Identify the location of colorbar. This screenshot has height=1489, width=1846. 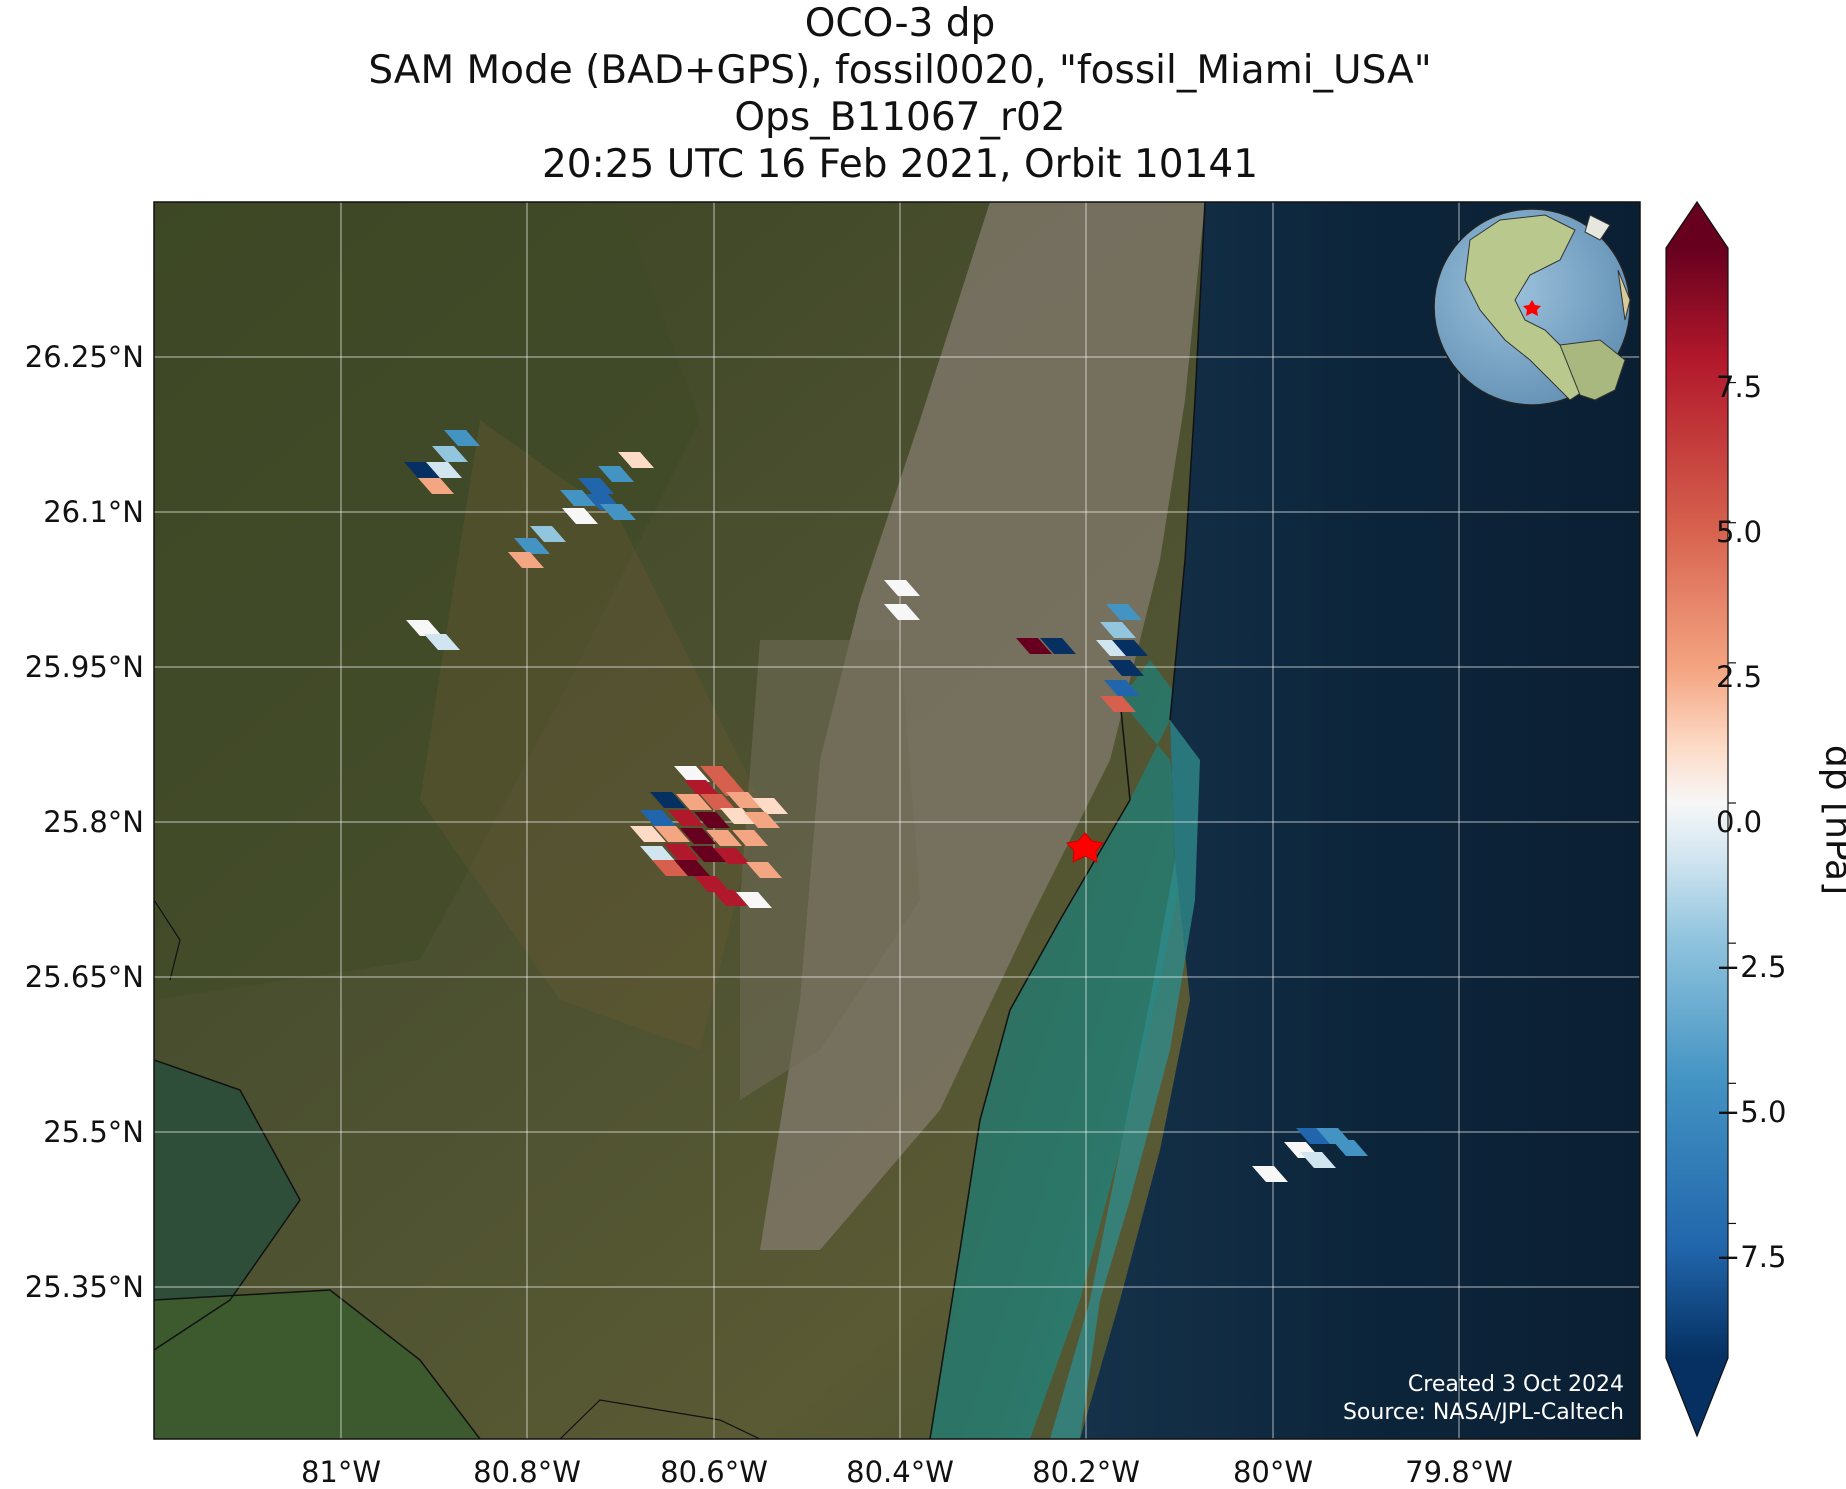
(1700, 819).